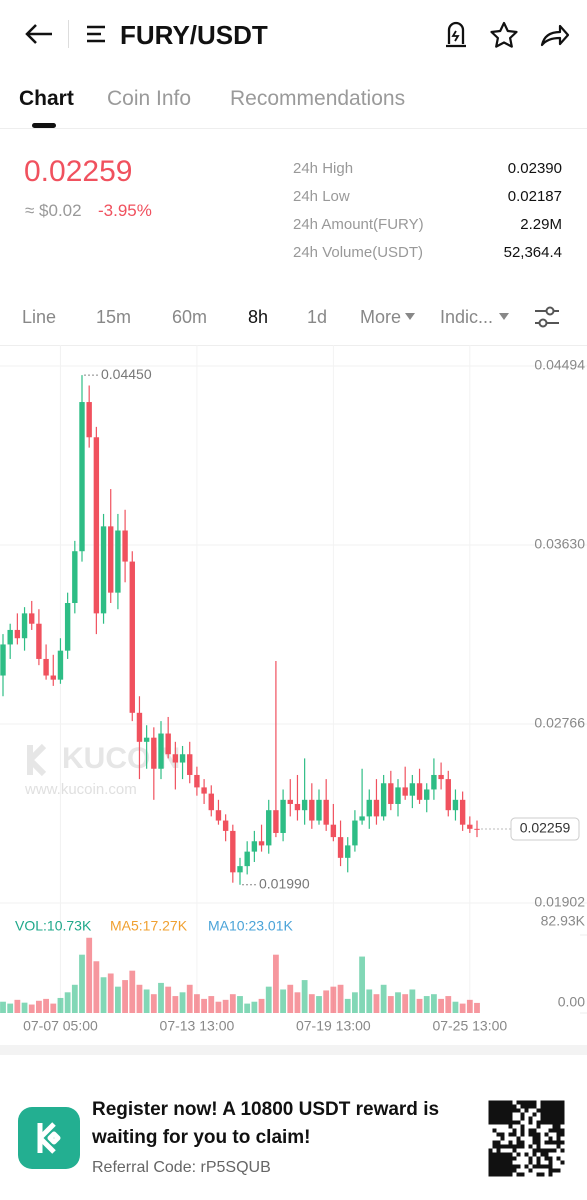  What do you see at coordinates (190, 317) in the screenshot?
I see `timeframe: 60m` at bounding box center [190, 317].